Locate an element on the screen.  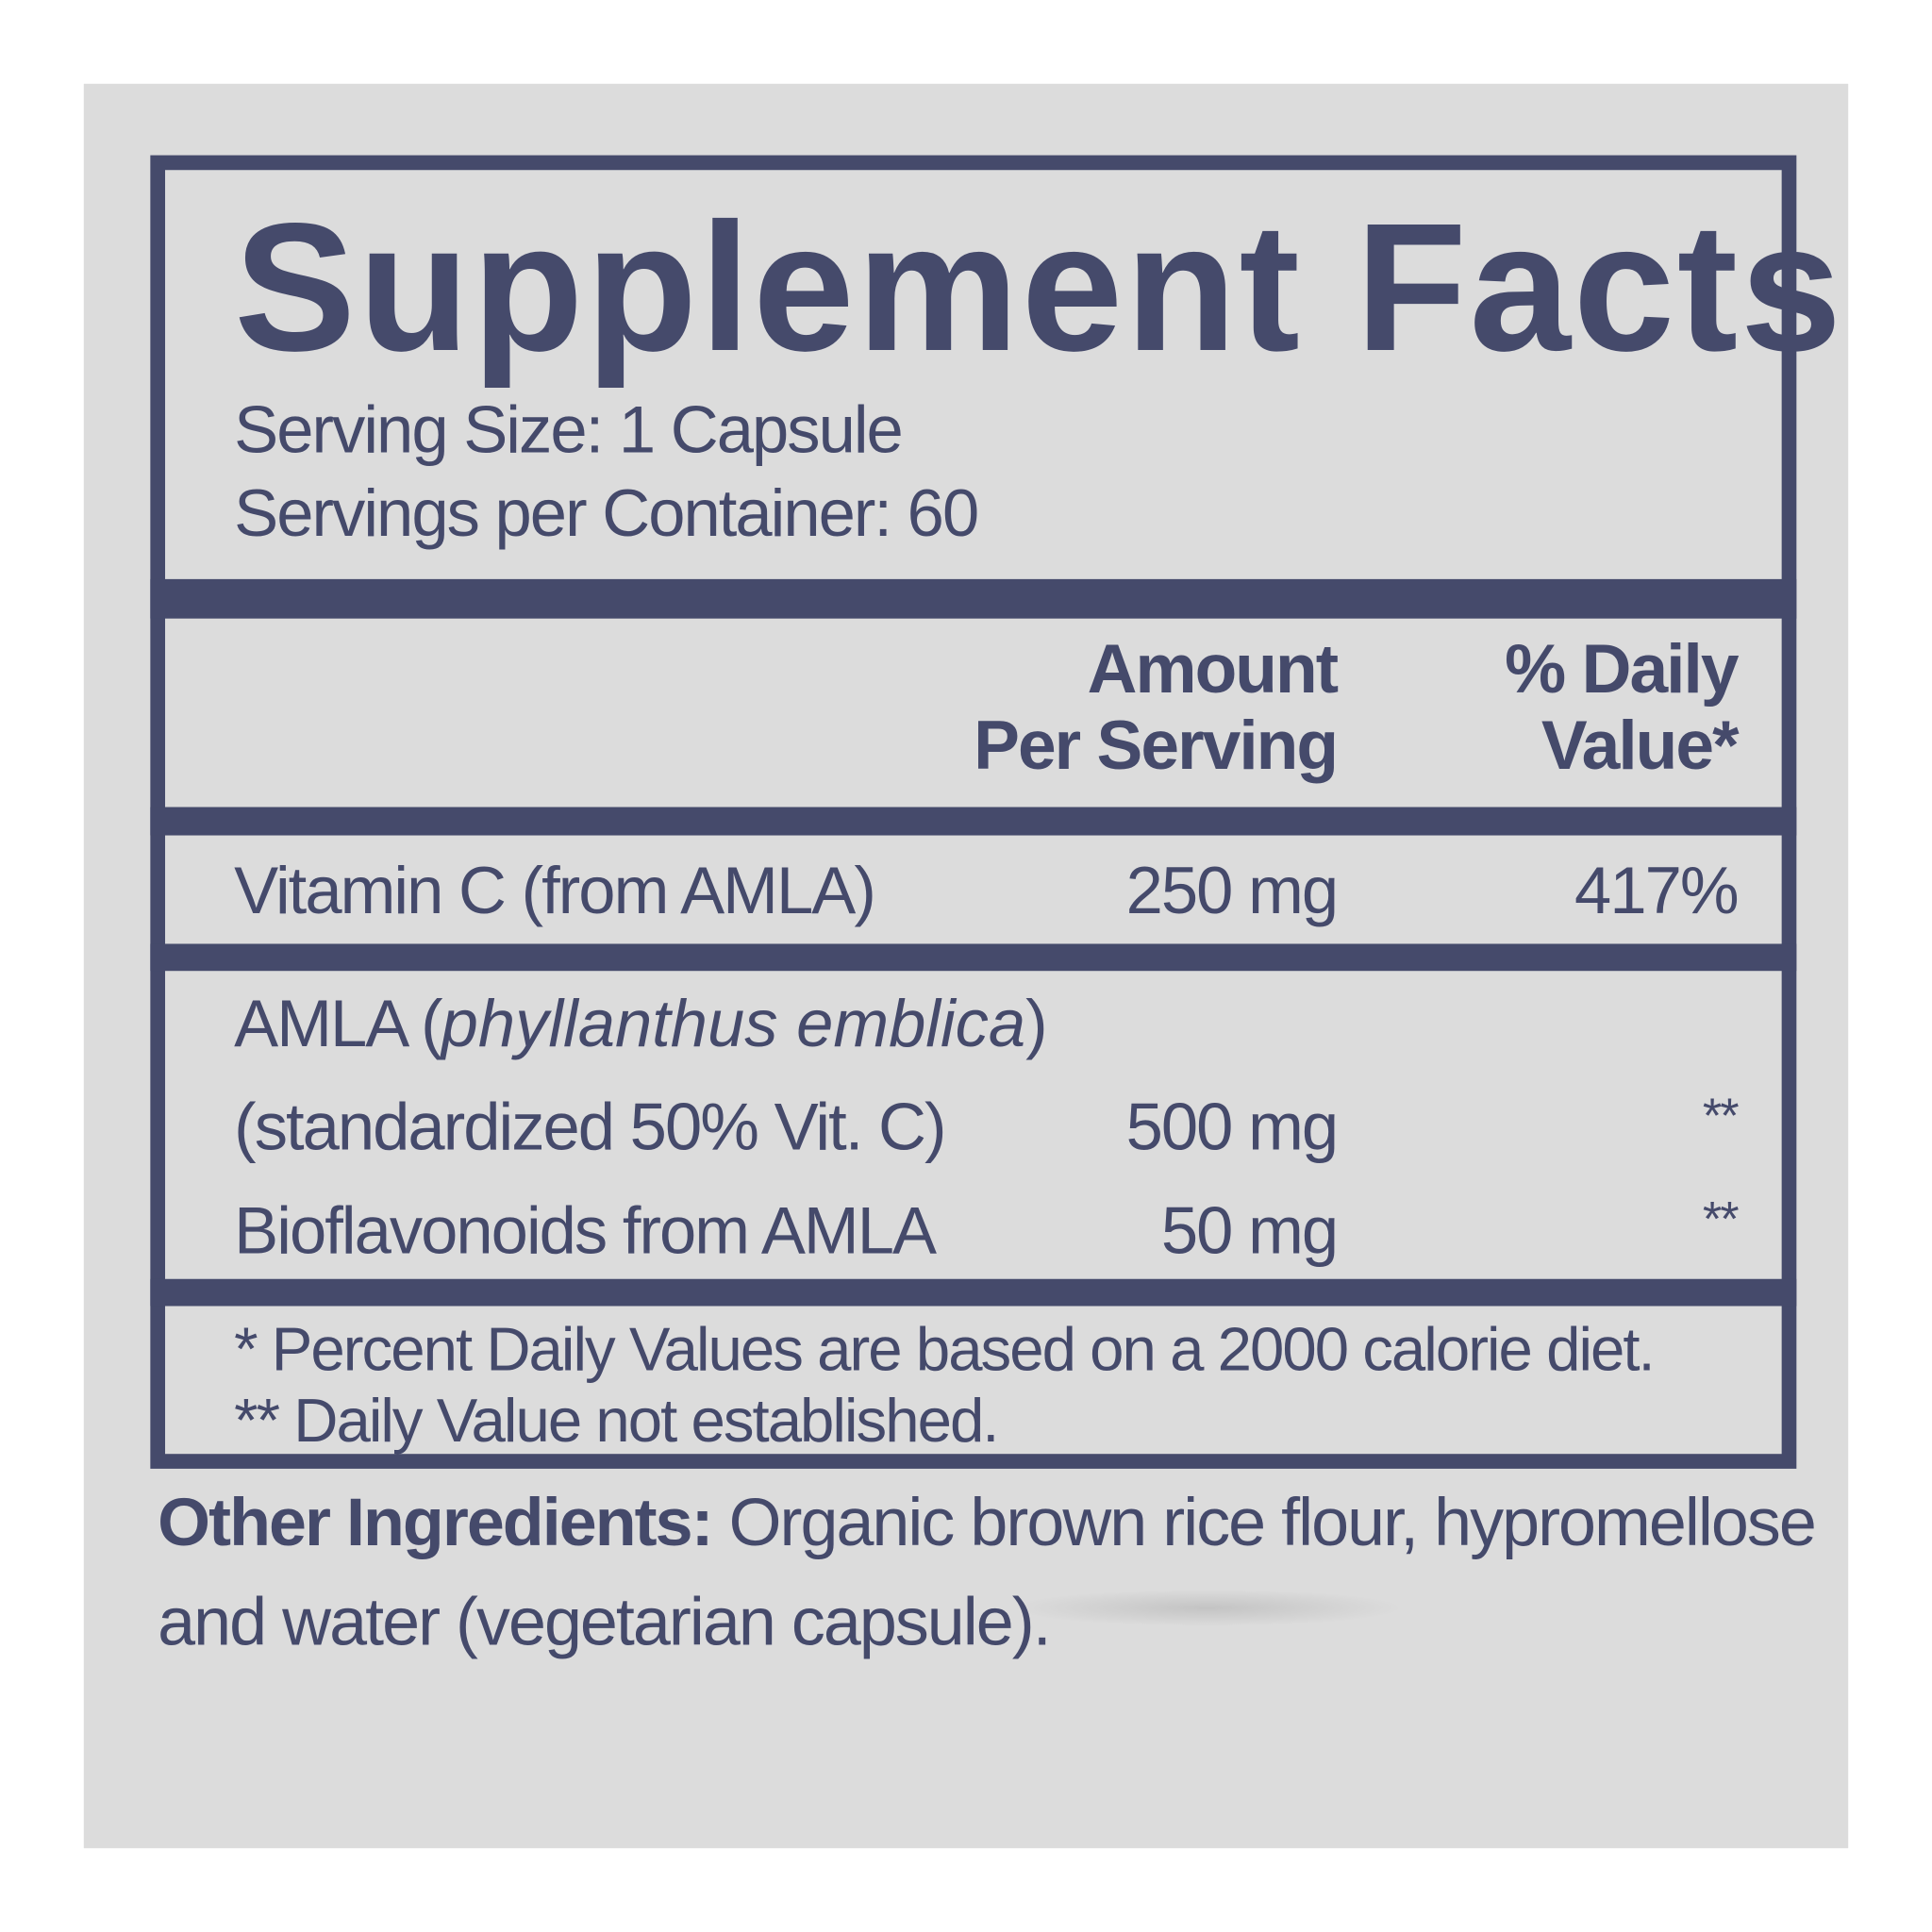
row-name-latin: phyllanthus emblica is located at coordinates (734, 1024).